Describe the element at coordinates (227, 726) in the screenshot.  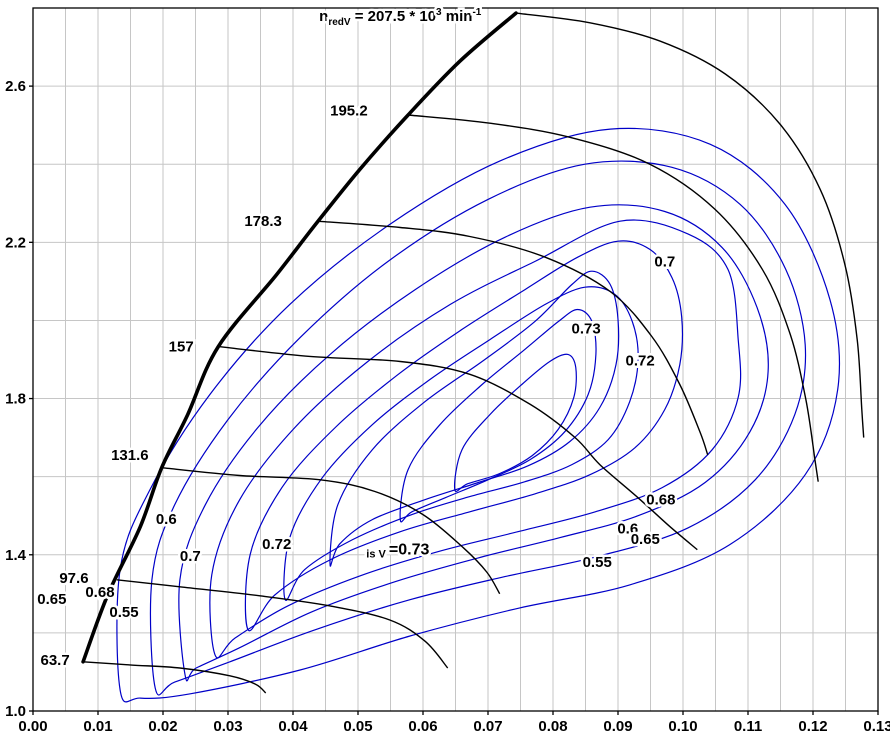
I see `x-tick-label: 0.03` at that location.